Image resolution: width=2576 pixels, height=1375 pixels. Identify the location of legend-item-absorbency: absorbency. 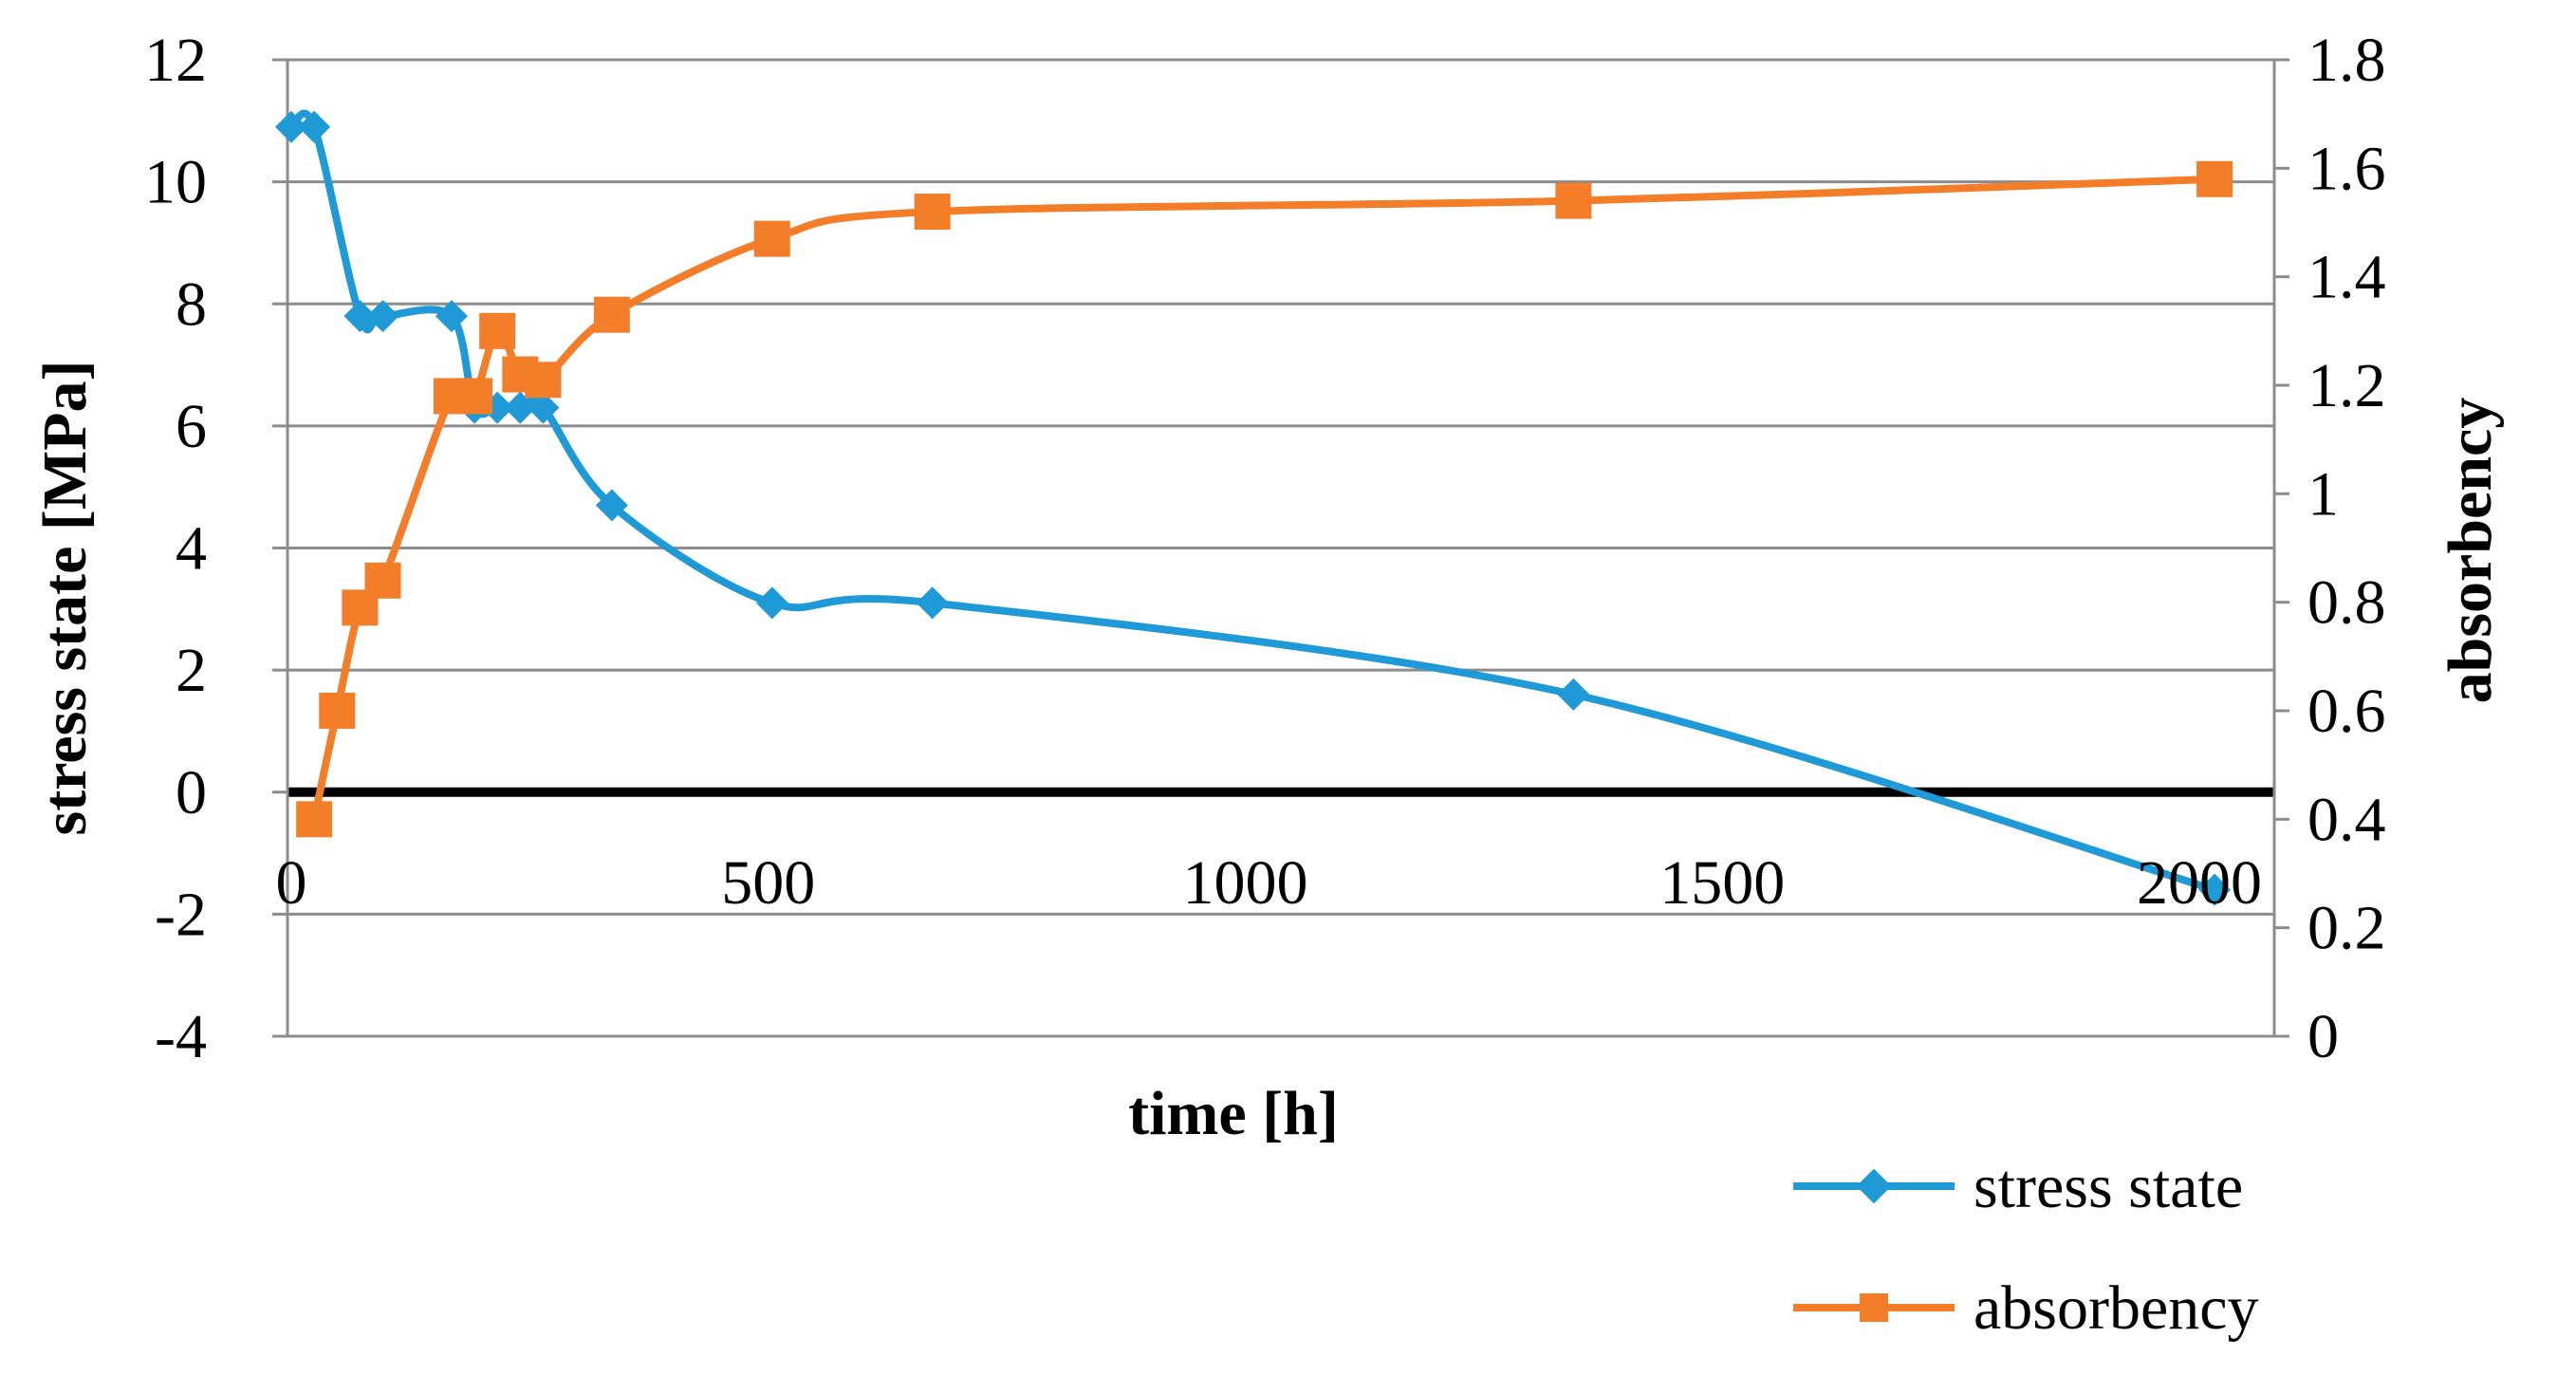
(2026, 1308).